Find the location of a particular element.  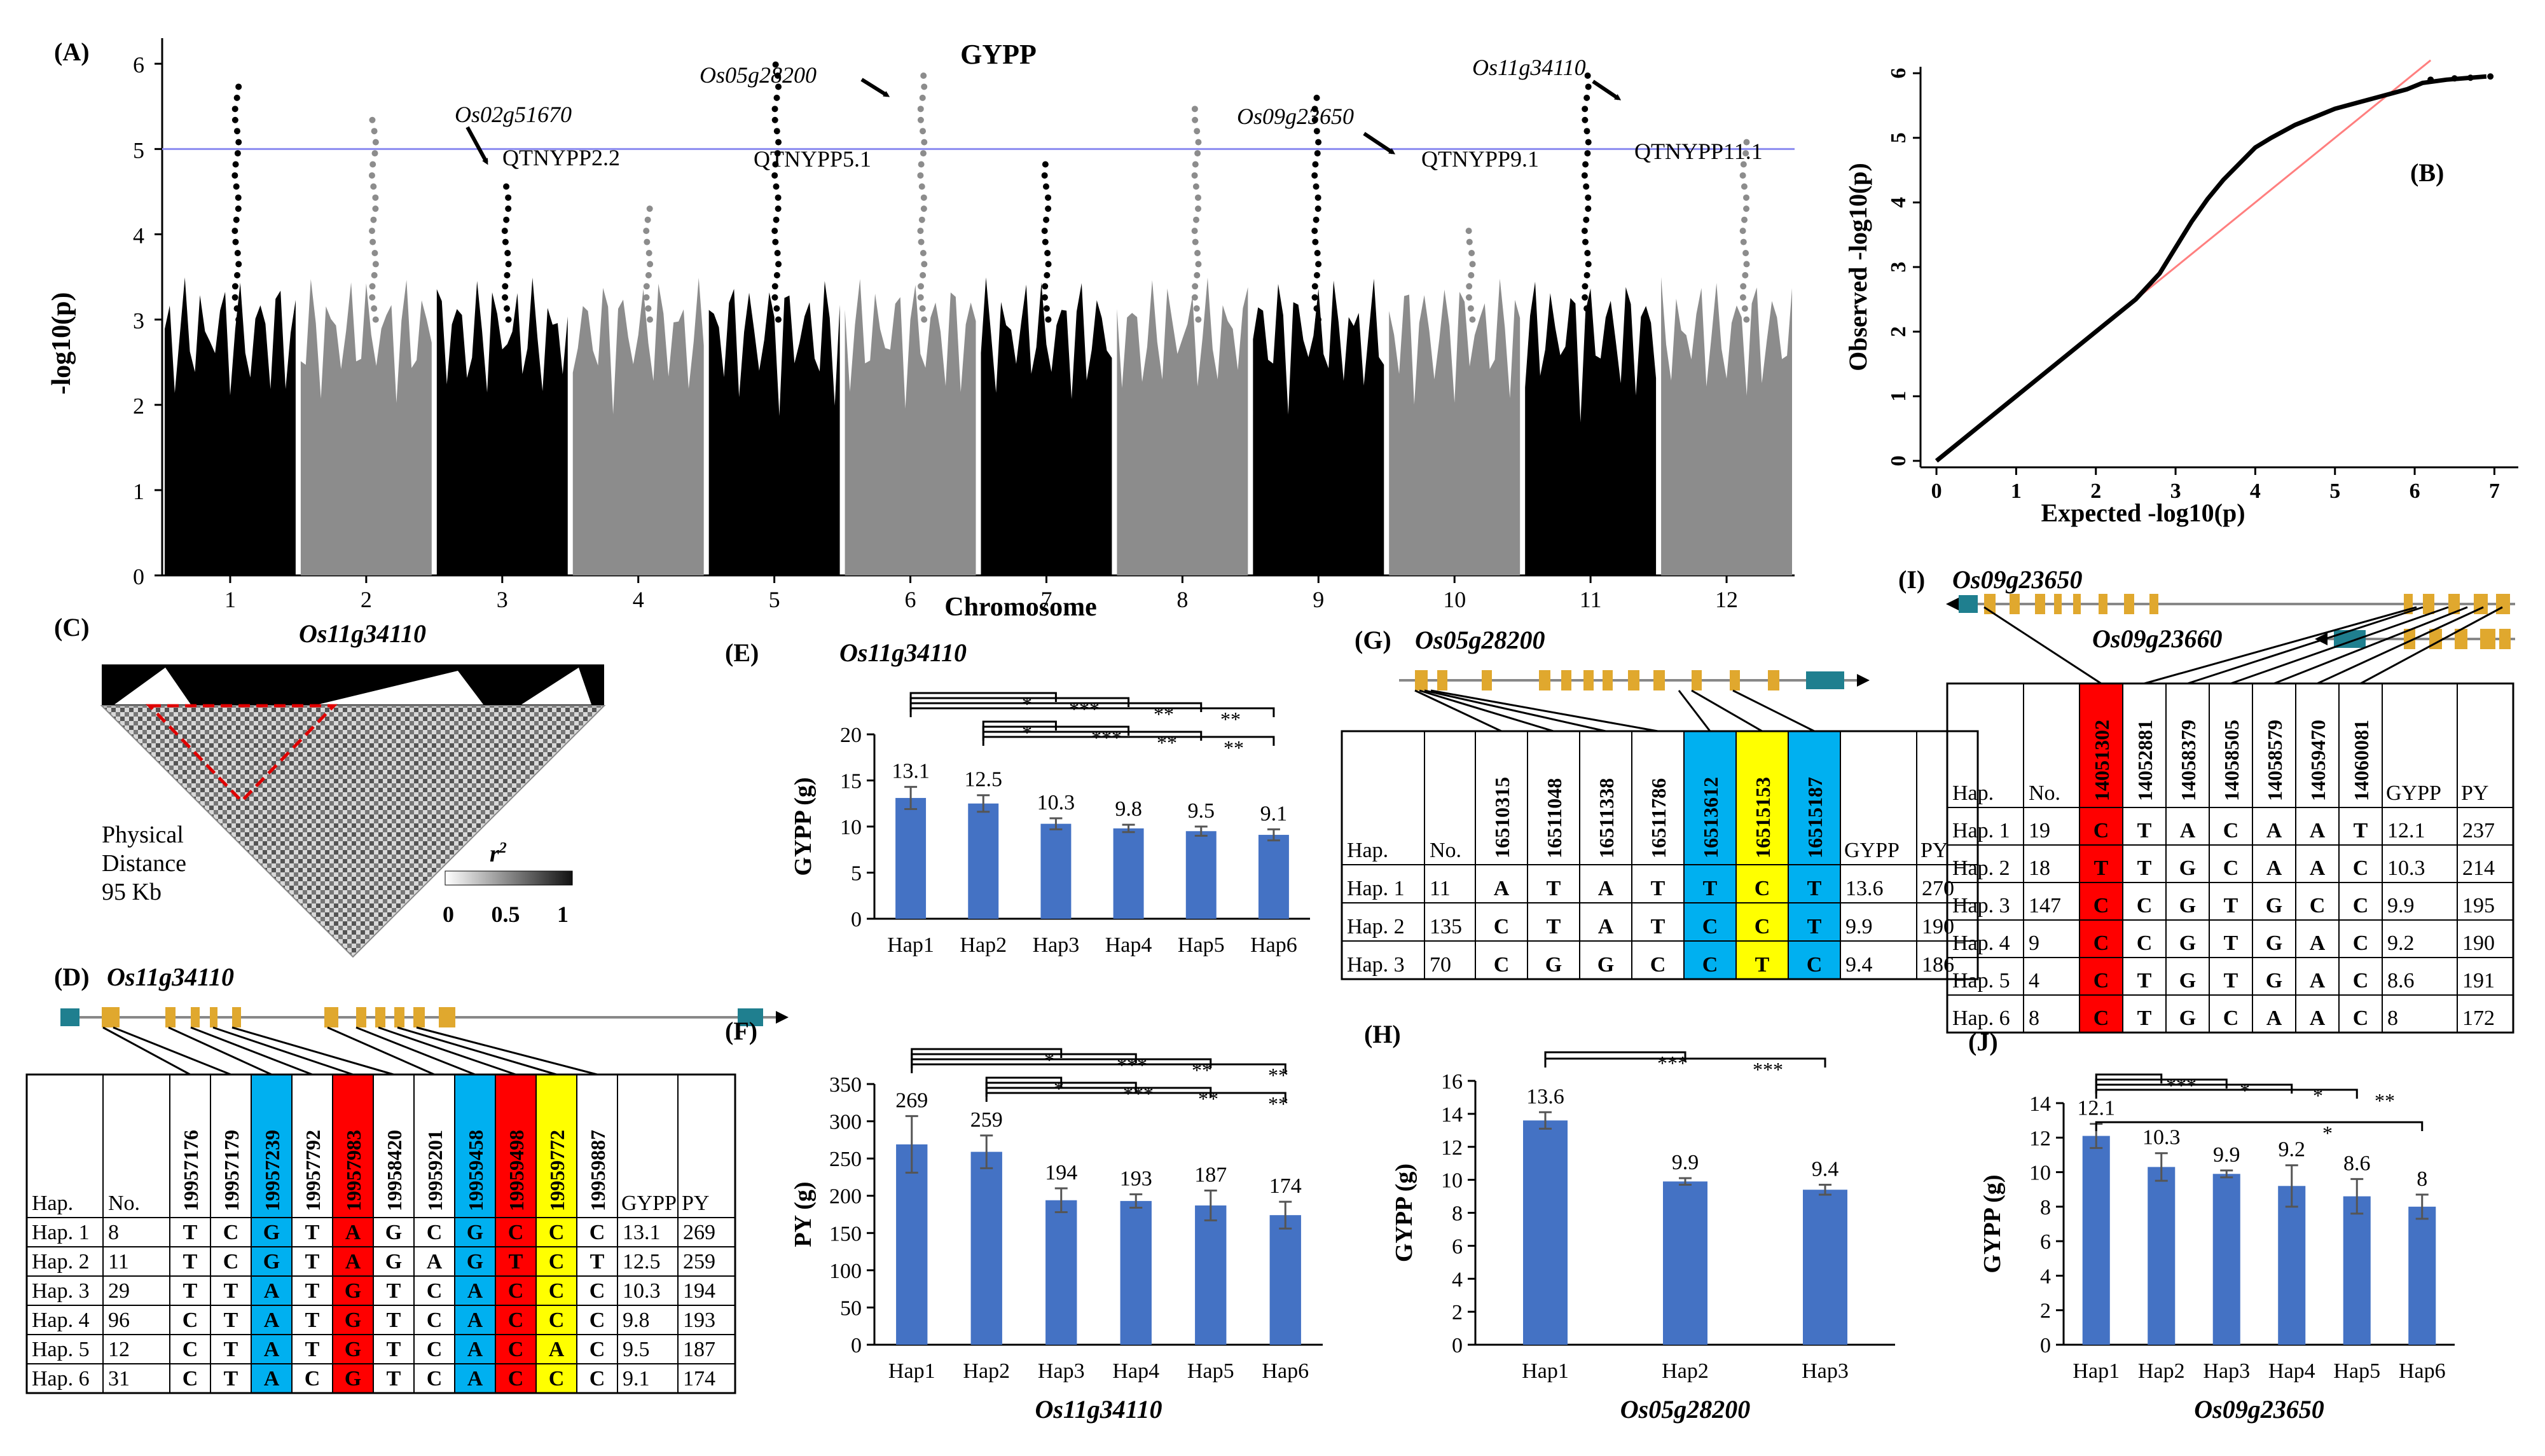

manhattan-y-tick-label: 3 is located at coordinates (138, 321).